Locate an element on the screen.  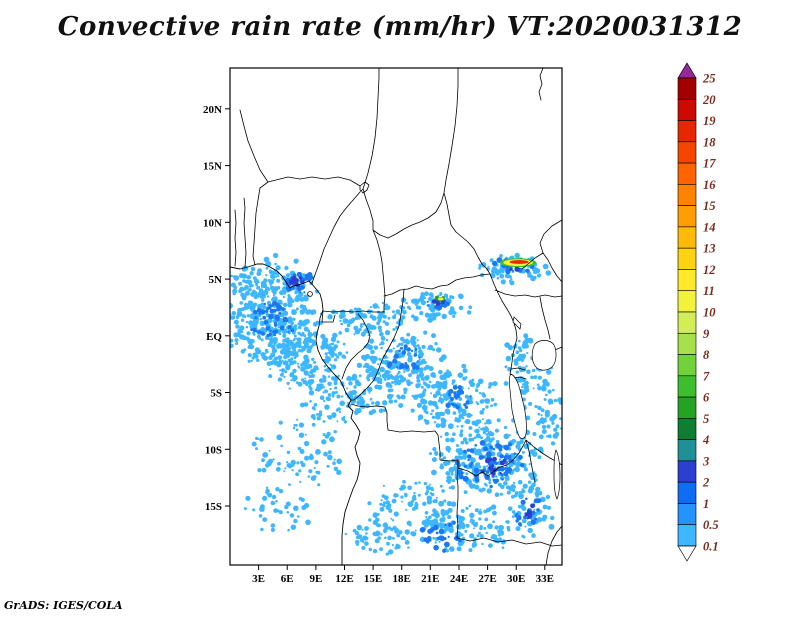
lakes is located at coordinates (534, 408).